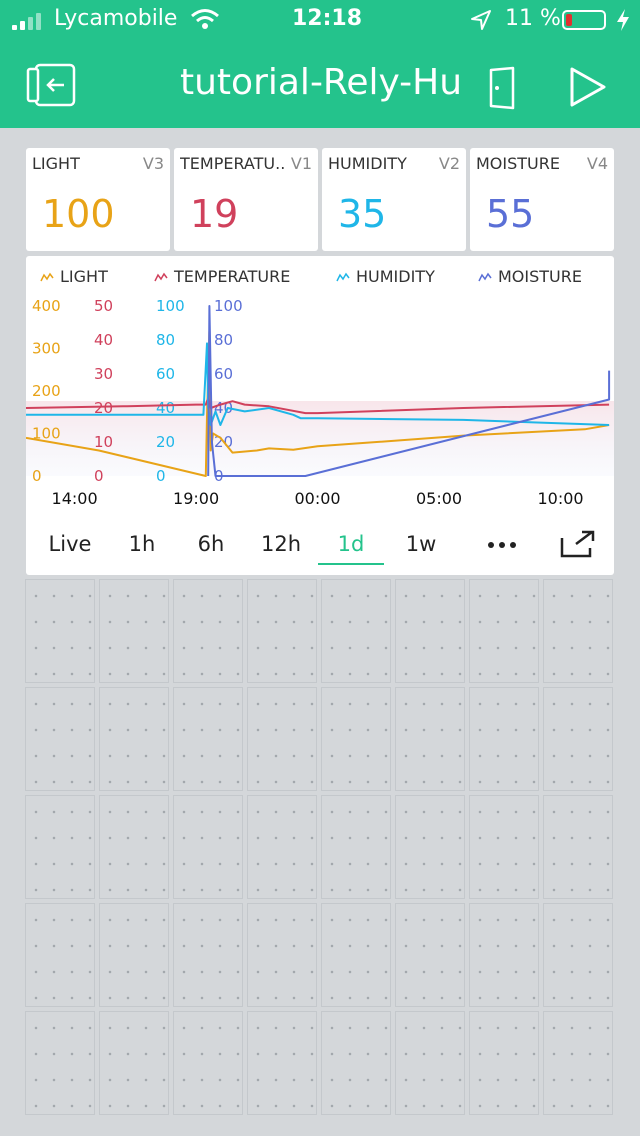  What do you see at coordinates (518, 163) in the screenshot?
I see `value-display-label: MOISTURE` at bounding box center [518, 163].